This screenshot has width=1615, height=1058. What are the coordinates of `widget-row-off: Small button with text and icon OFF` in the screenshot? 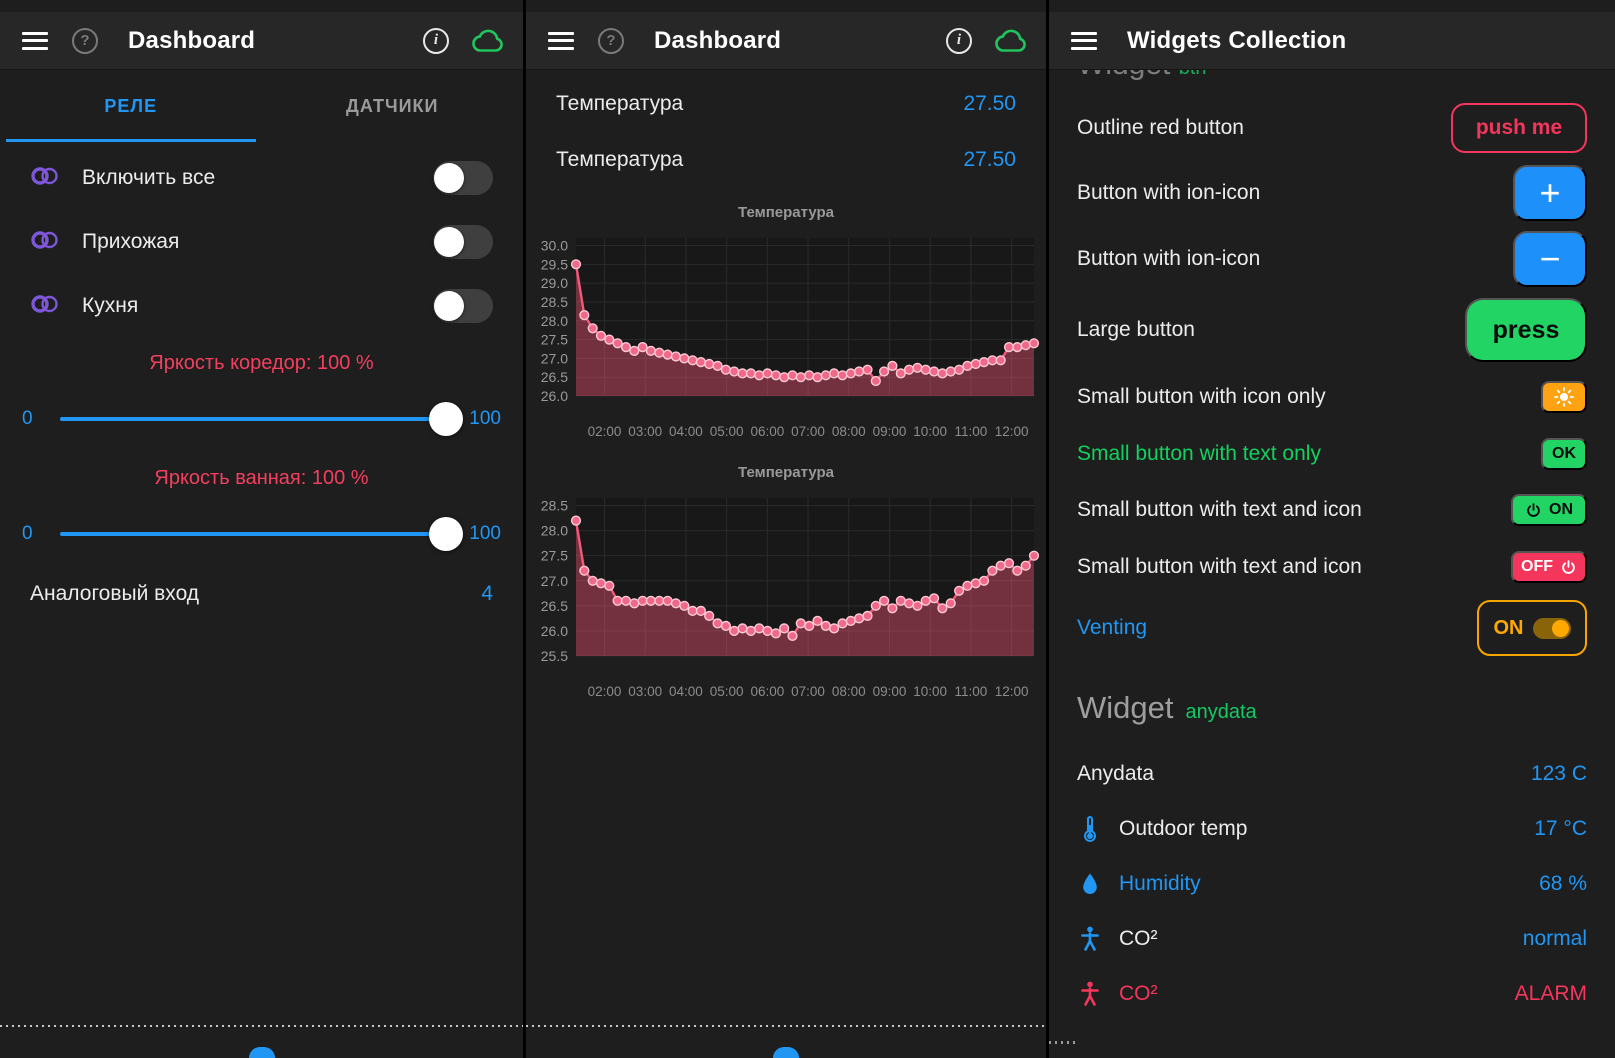 It's located at (1332, 567).